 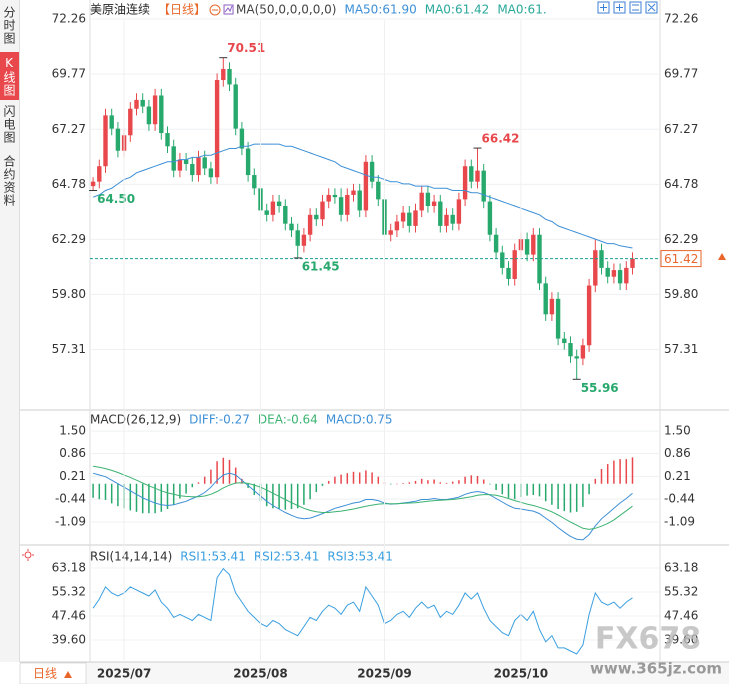 What do you see at coordinates (9, 181) in the screenshot?
I see `tab: 合约资料` at bounding box center [9, 181].